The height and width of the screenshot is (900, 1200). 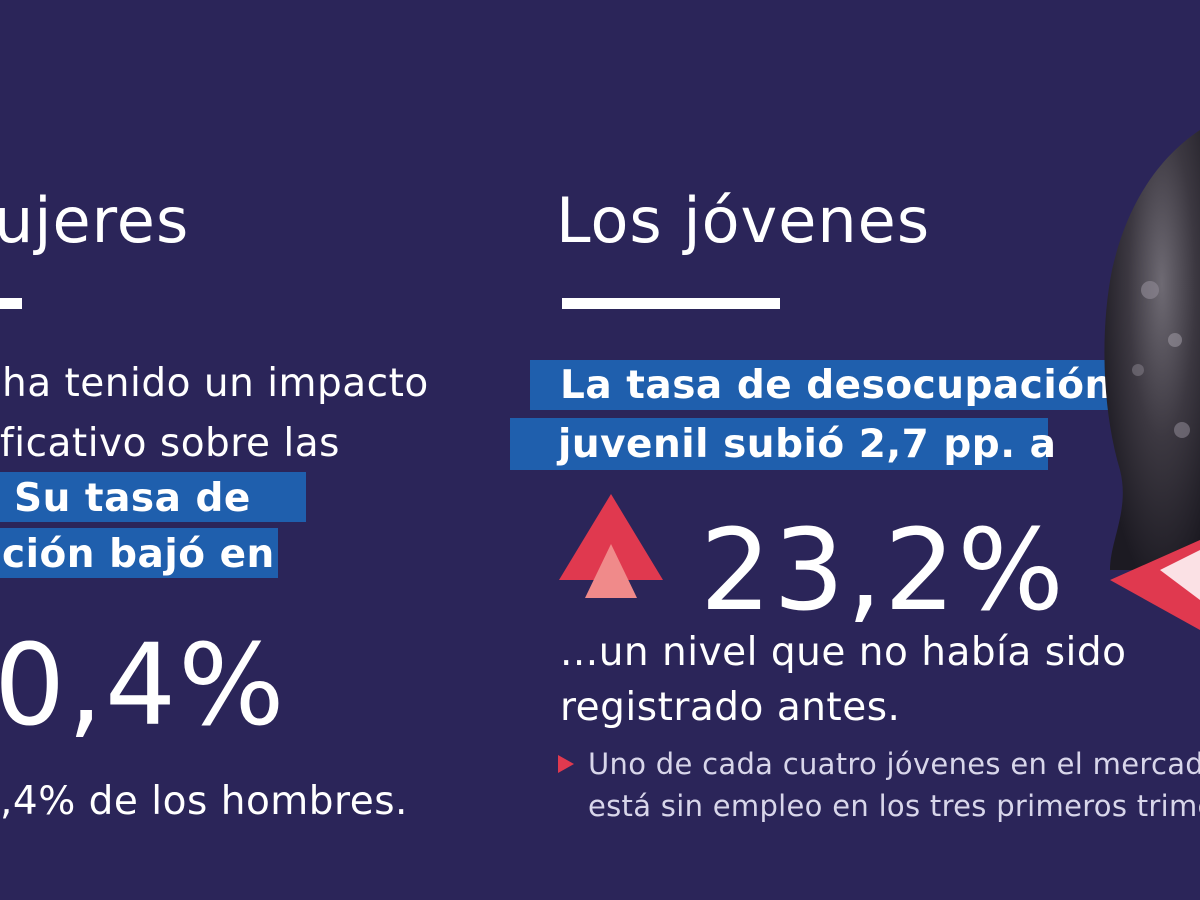 I want to click on right-big-value: 23,2%, so click(x=883, y=571).